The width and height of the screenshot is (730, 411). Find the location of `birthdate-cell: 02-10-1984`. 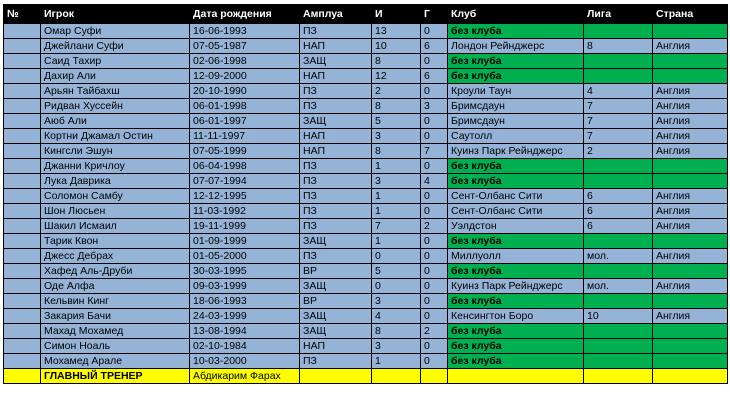

birthdate-cell: 02-10-1984 is located at coordinates (244, 346).